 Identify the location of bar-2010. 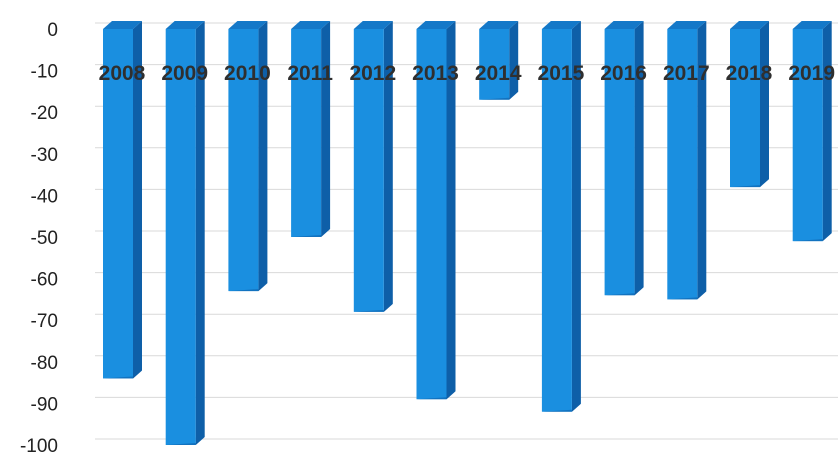
(248, 156).